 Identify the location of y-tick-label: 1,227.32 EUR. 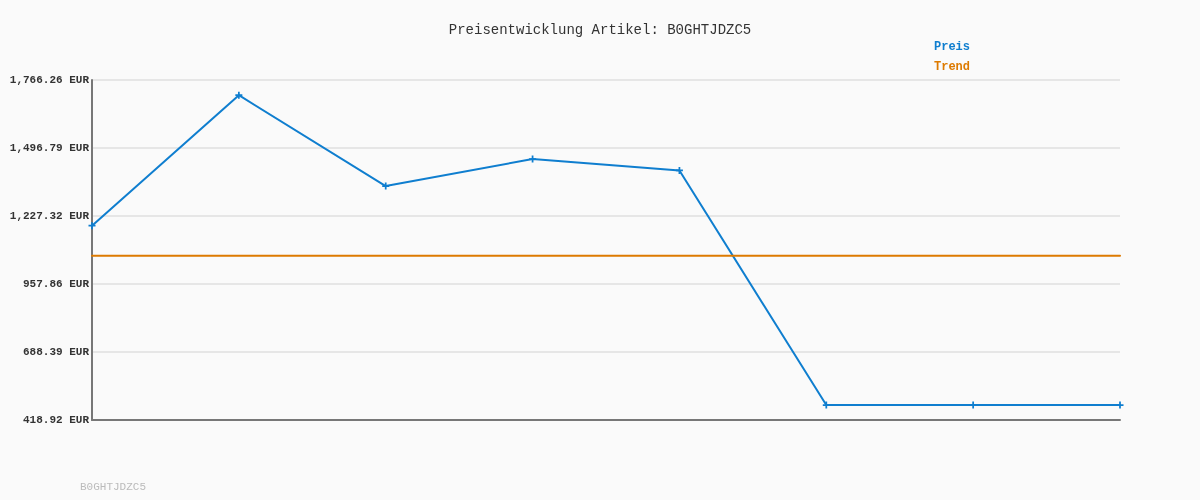
(49, 216).